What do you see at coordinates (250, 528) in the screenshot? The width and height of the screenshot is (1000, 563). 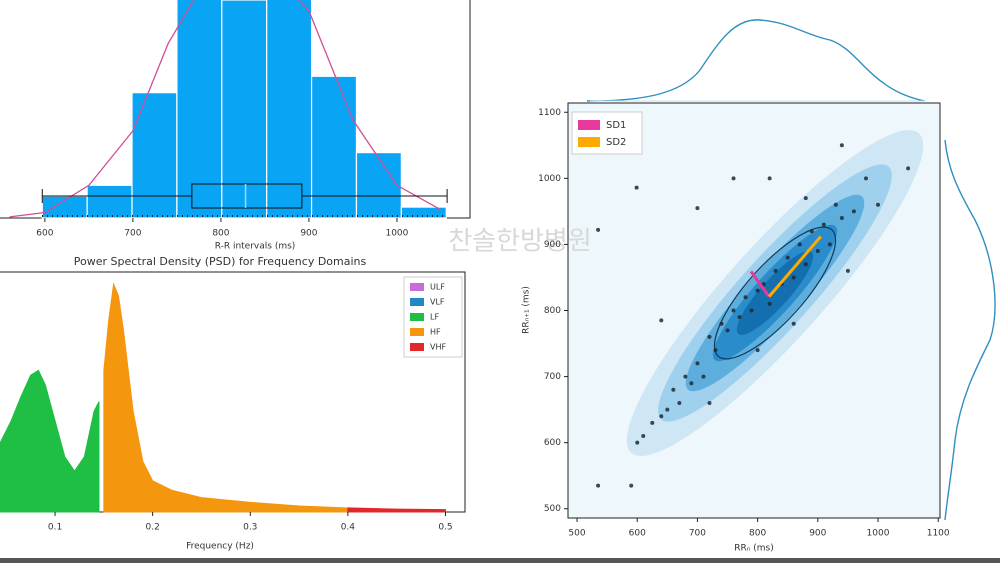 I see `x-tick-label: 0.3` at bounding box center [250, 528].